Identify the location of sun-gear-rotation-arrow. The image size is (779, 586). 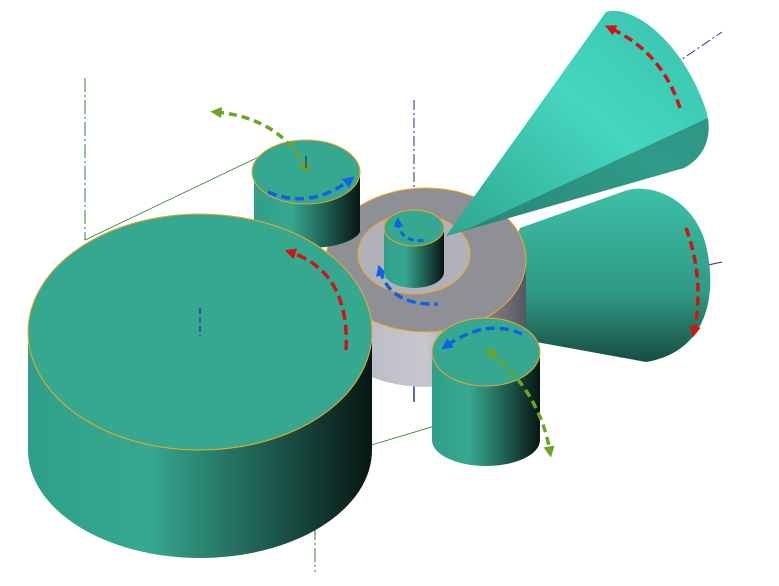
(411, 230).